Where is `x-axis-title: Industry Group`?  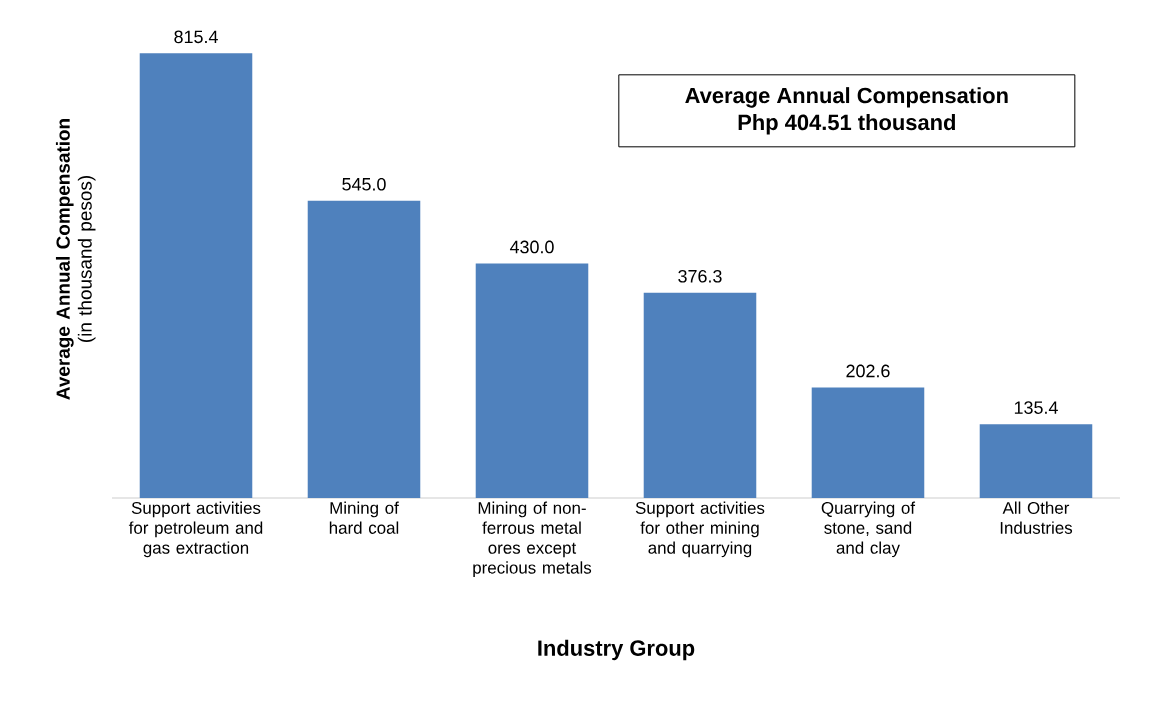
x-axis-title: Industry Group is located at coordinates (616, 650).